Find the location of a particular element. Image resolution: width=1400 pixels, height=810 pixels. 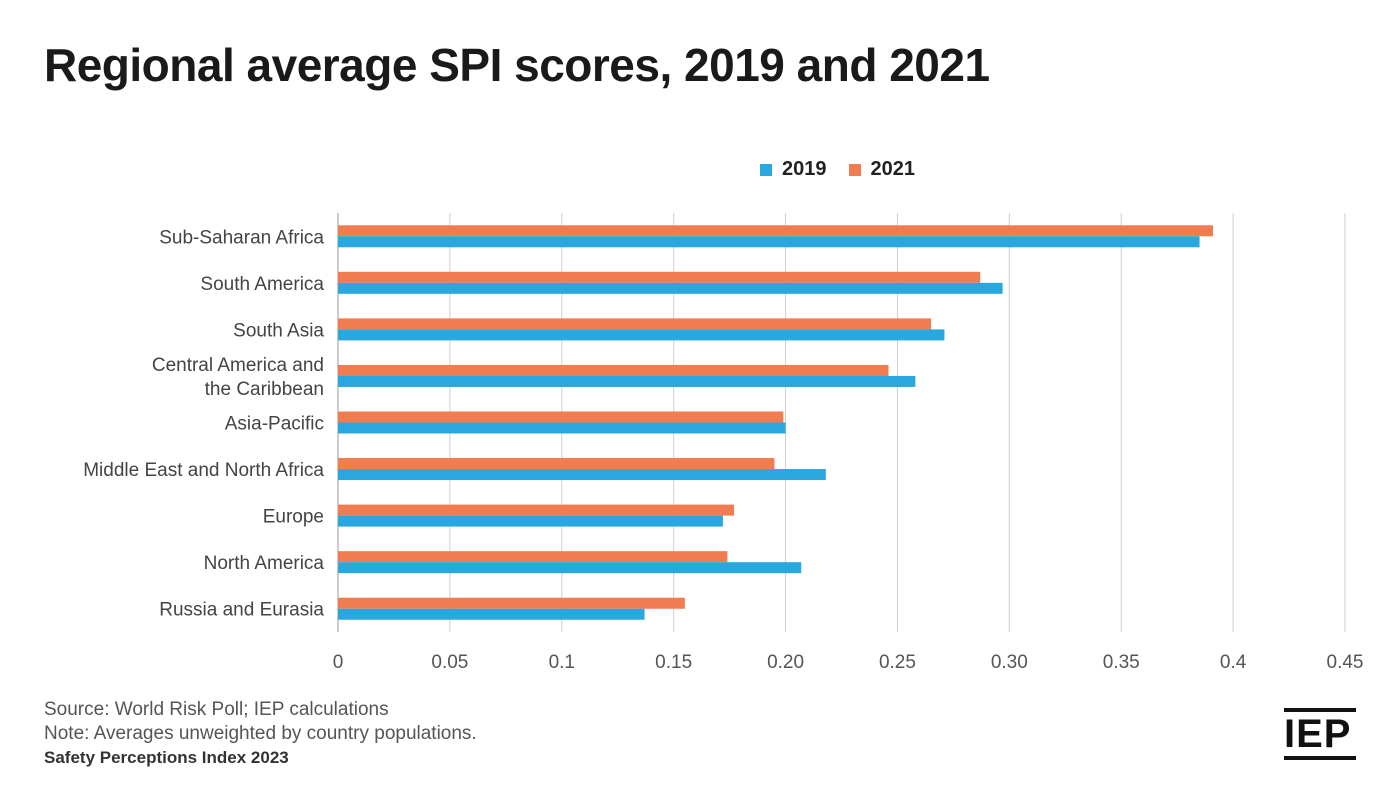

category-label-line: South America is located at coordinates (262, 284).